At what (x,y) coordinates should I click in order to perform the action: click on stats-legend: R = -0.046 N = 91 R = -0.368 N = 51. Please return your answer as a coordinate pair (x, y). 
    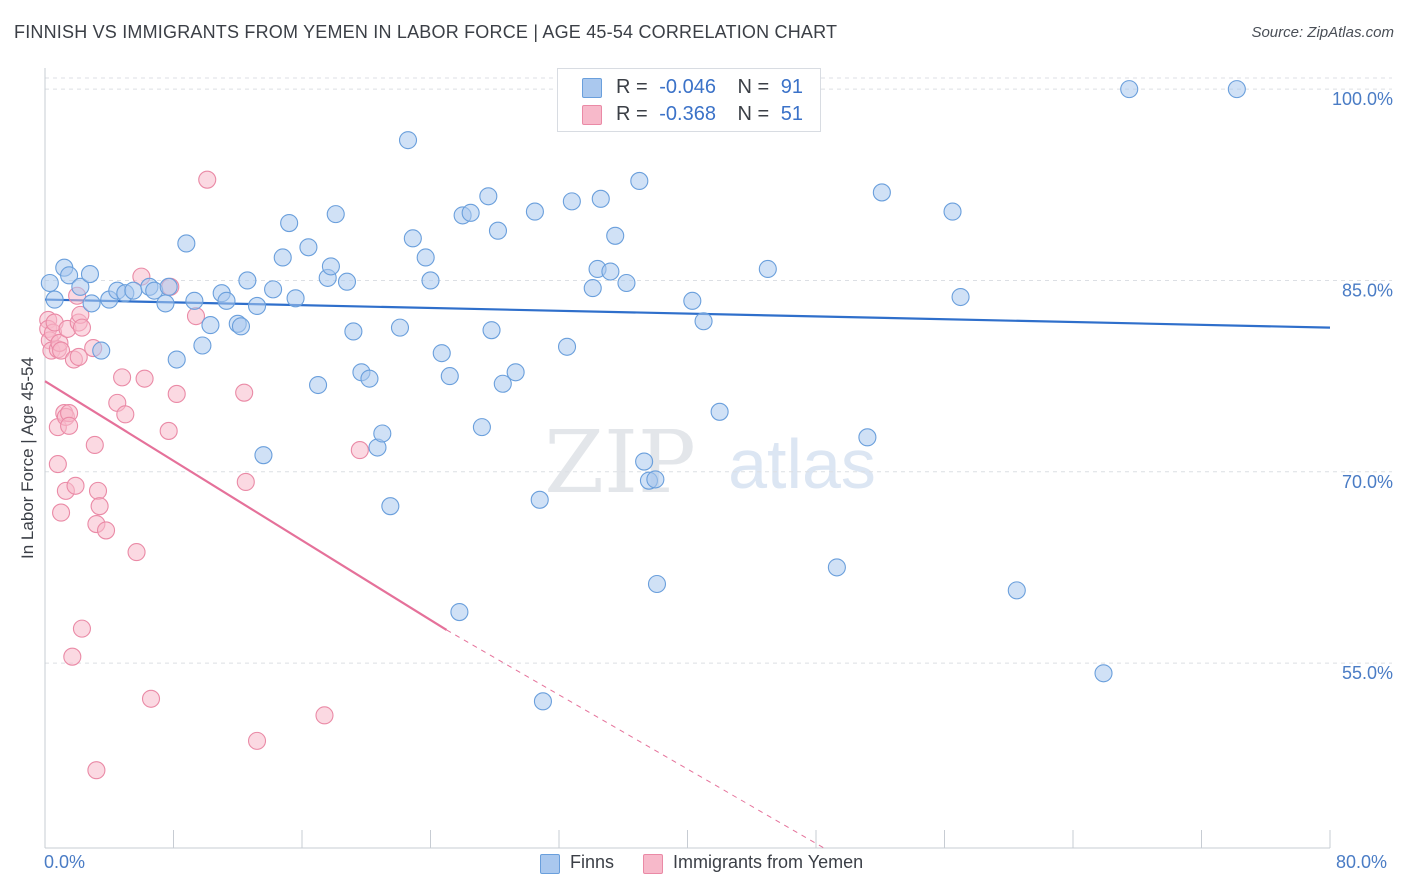
    Looking at the image, I should click on (689, 100).